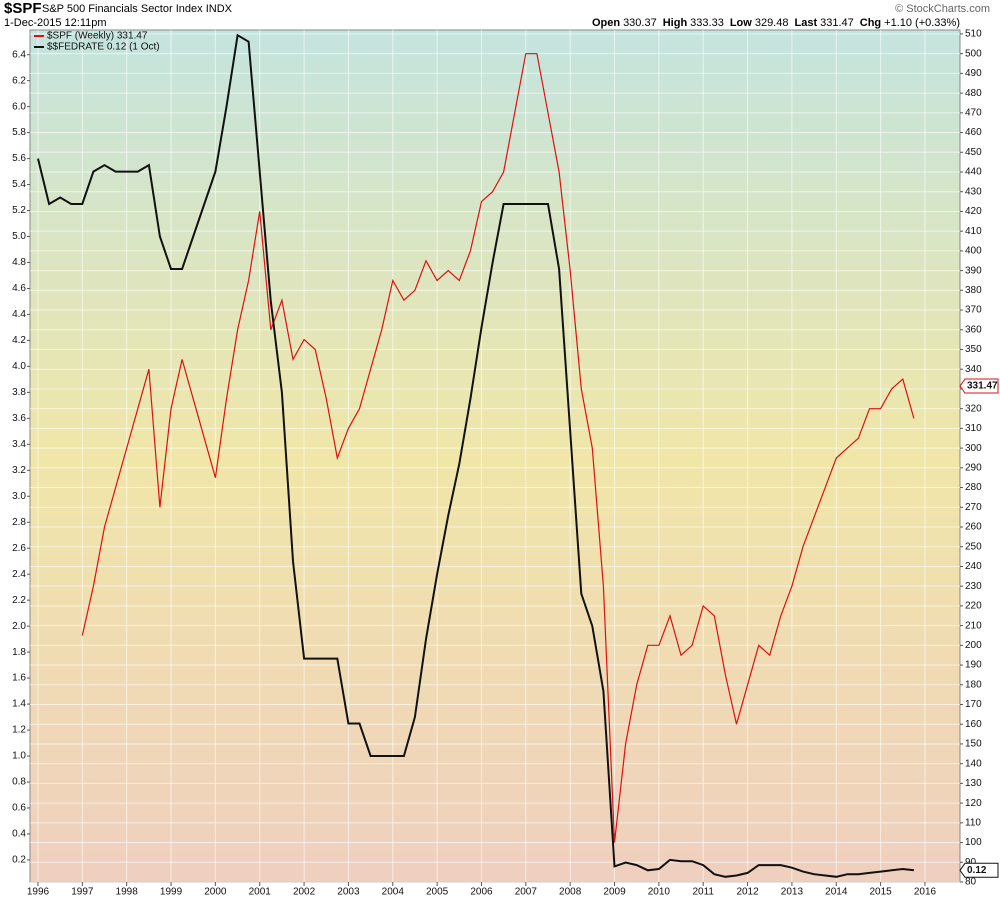 Image resolution: width=1000 pixels, height=900 pixels. Describe the element at coordinates (925, 892) in the screenshot. I see `x-tick-label: 2016` at that location.